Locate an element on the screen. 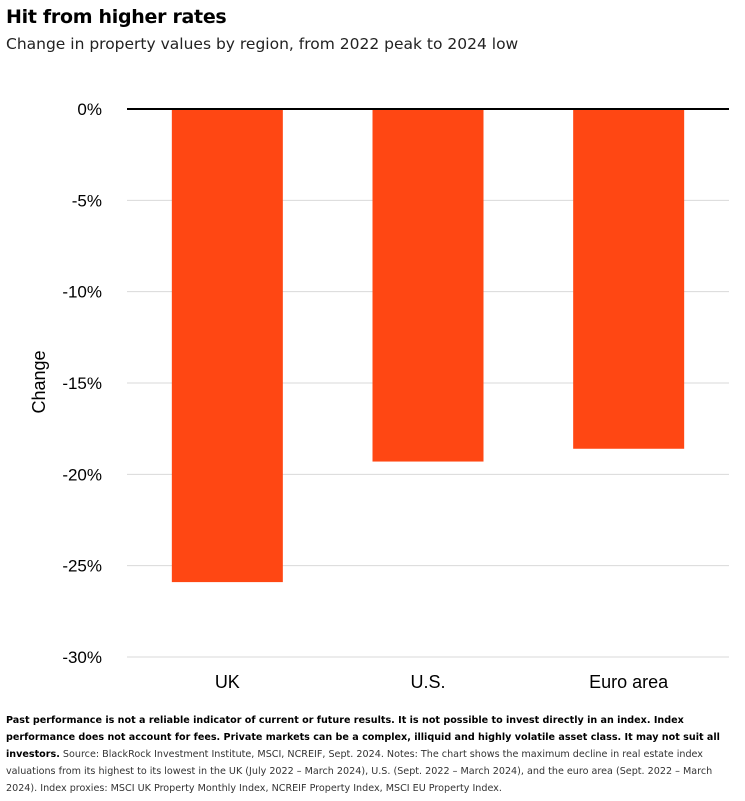 Image resolution: width=745 pixels, height=801 pixels. y-axis-label: Change is located at coordinates (39, 381).